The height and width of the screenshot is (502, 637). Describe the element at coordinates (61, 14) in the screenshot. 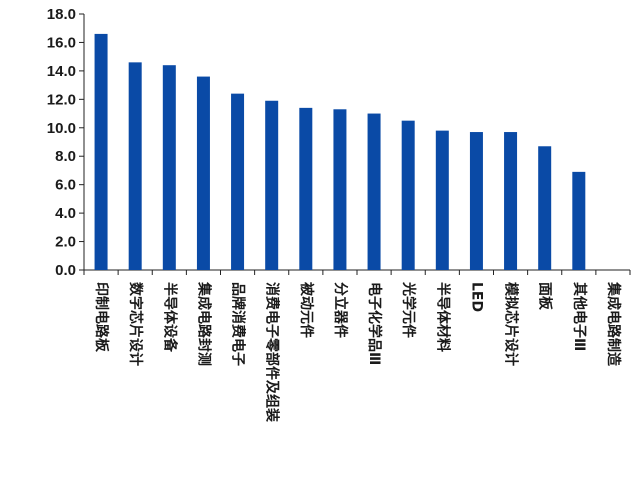

I see `y-tick-label: 18.0` at that location.